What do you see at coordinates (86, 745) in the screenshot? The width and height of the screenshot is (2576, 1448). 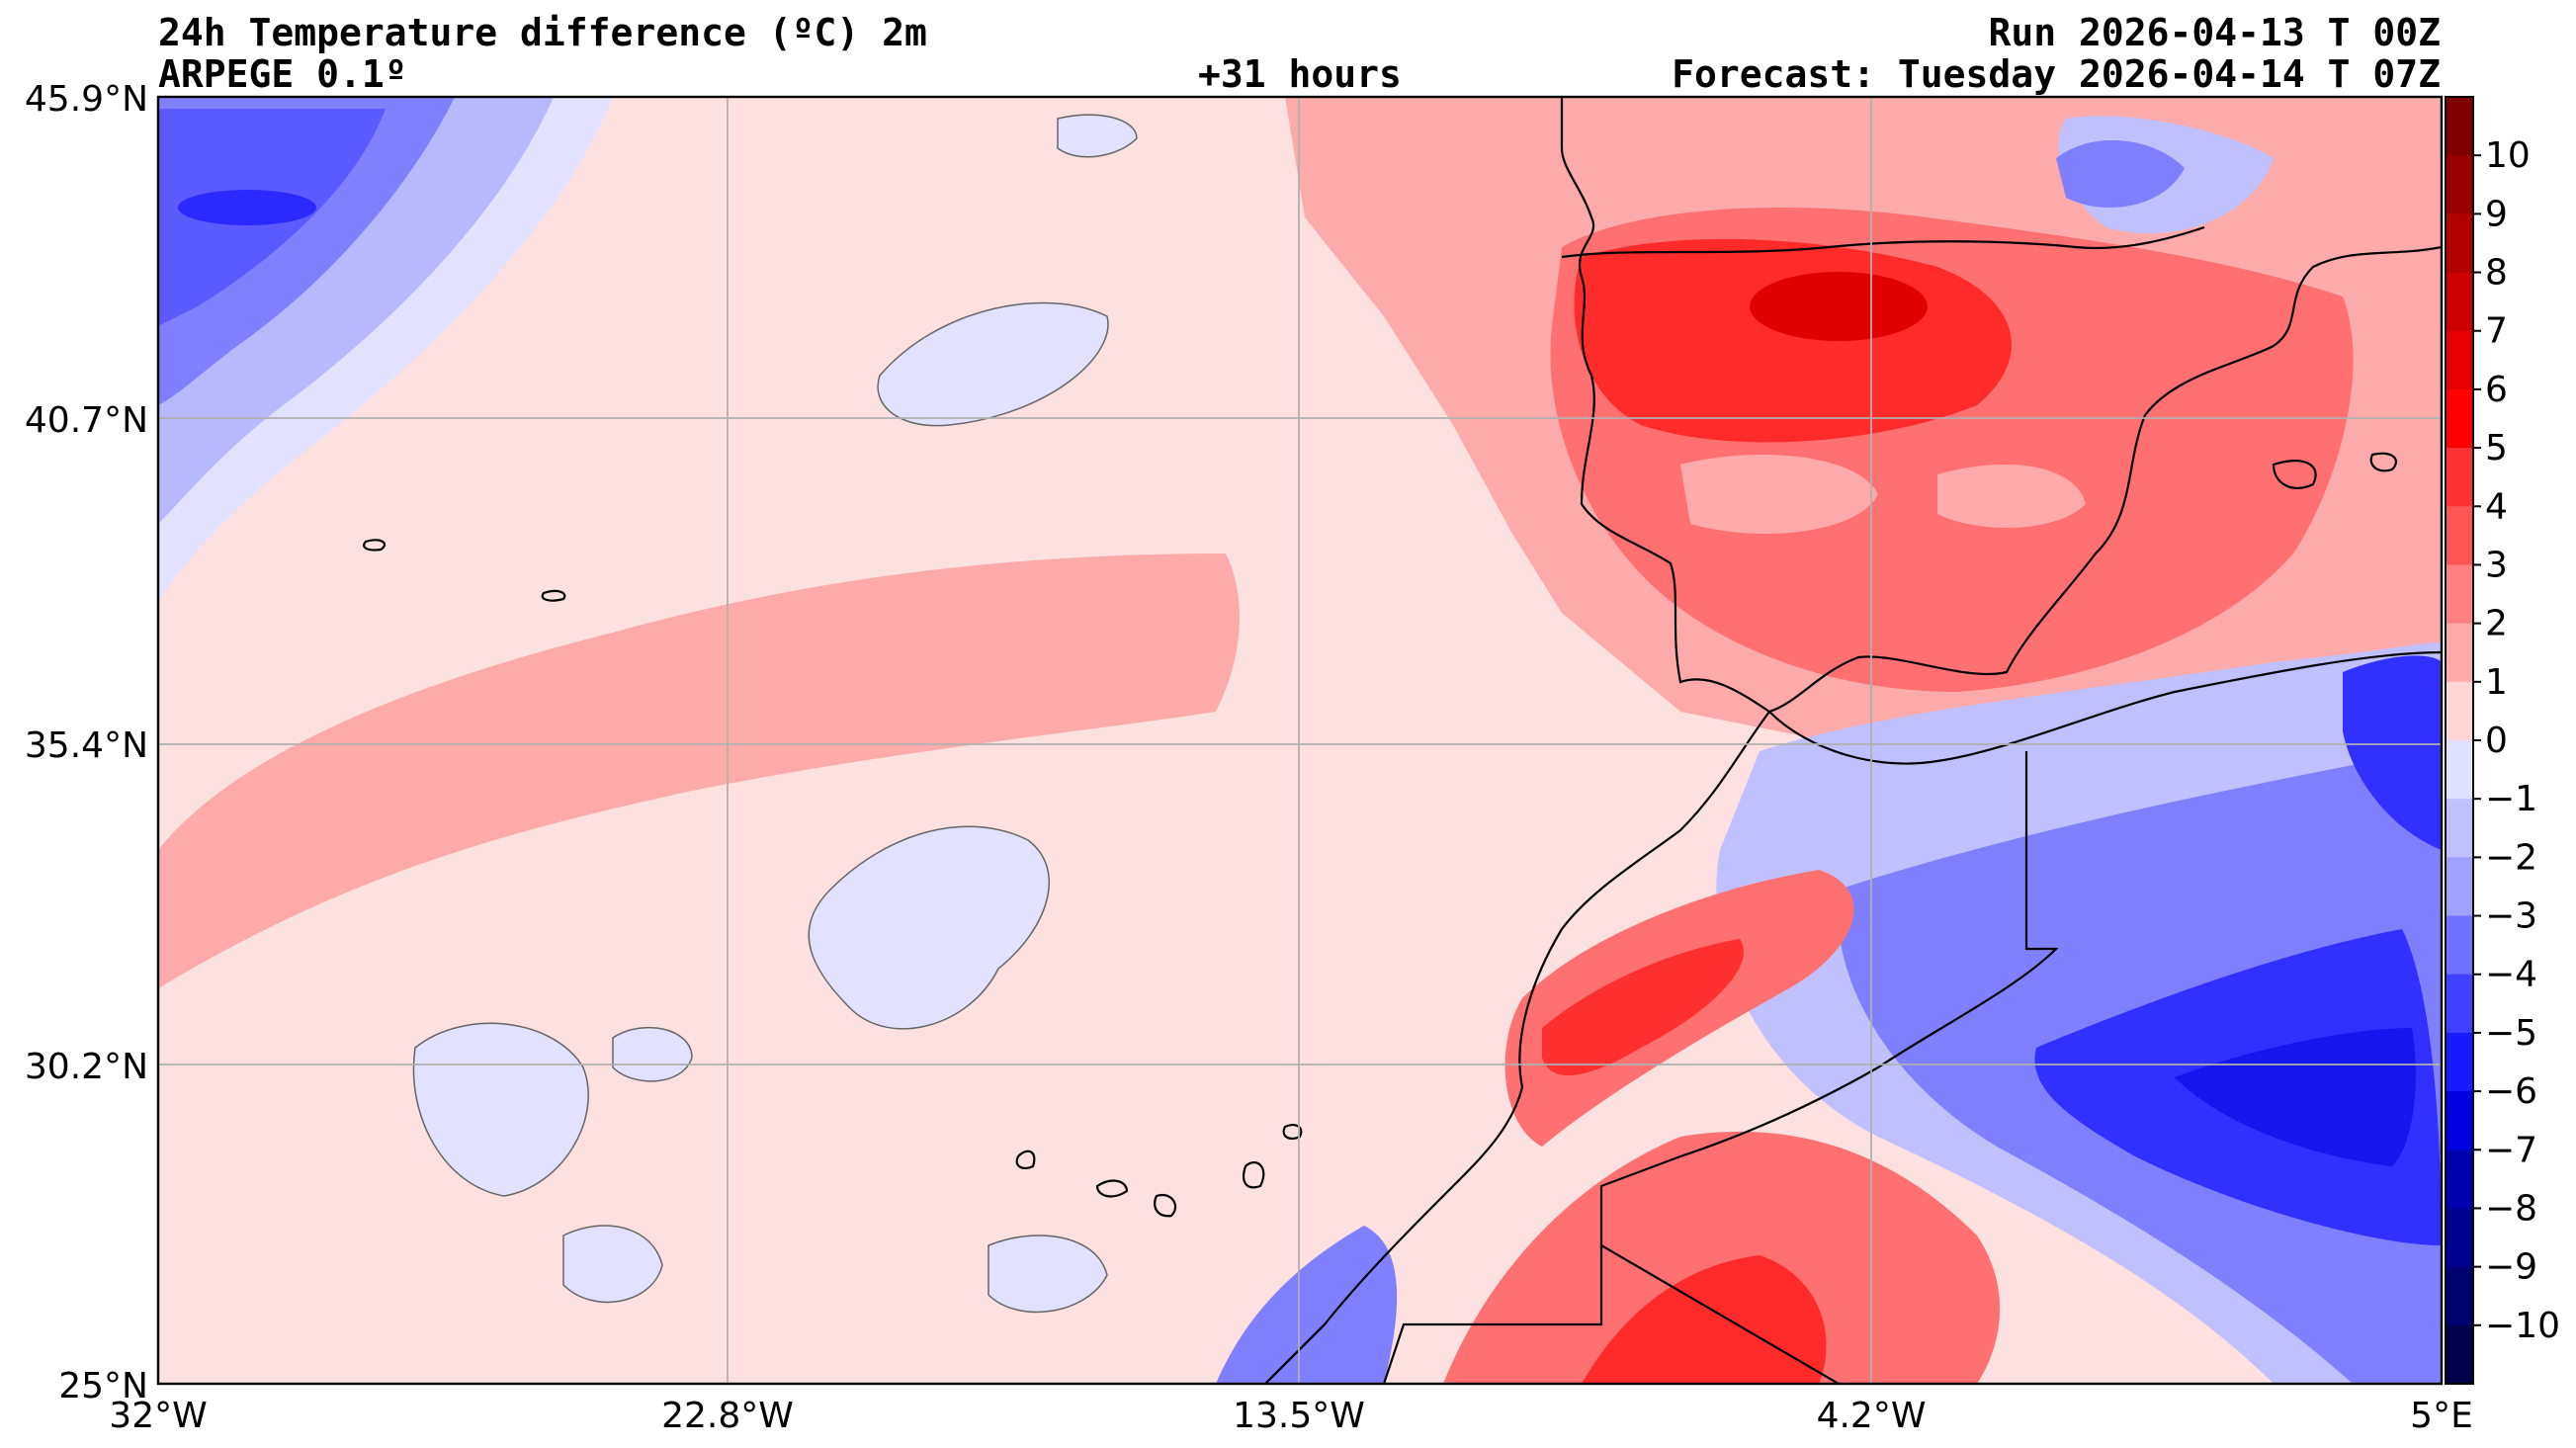 I see `lat-label: 35.4°N` at bounding box center [86, 745].